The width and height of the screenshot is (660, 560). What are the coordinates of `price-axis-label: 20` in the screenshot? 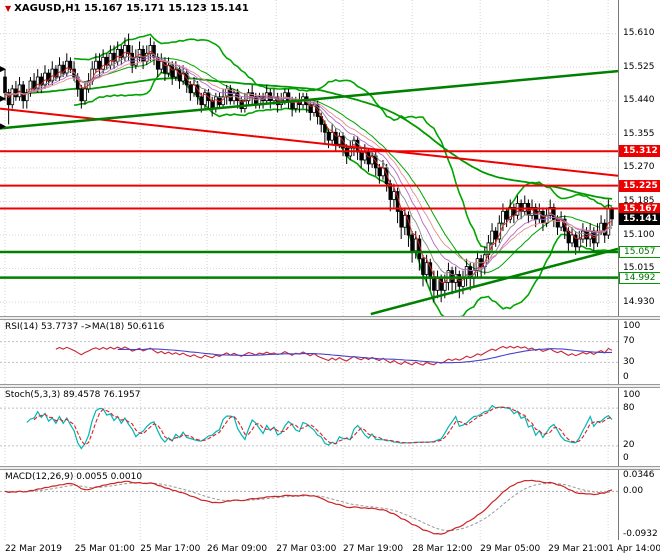 It's located at (629, 445).